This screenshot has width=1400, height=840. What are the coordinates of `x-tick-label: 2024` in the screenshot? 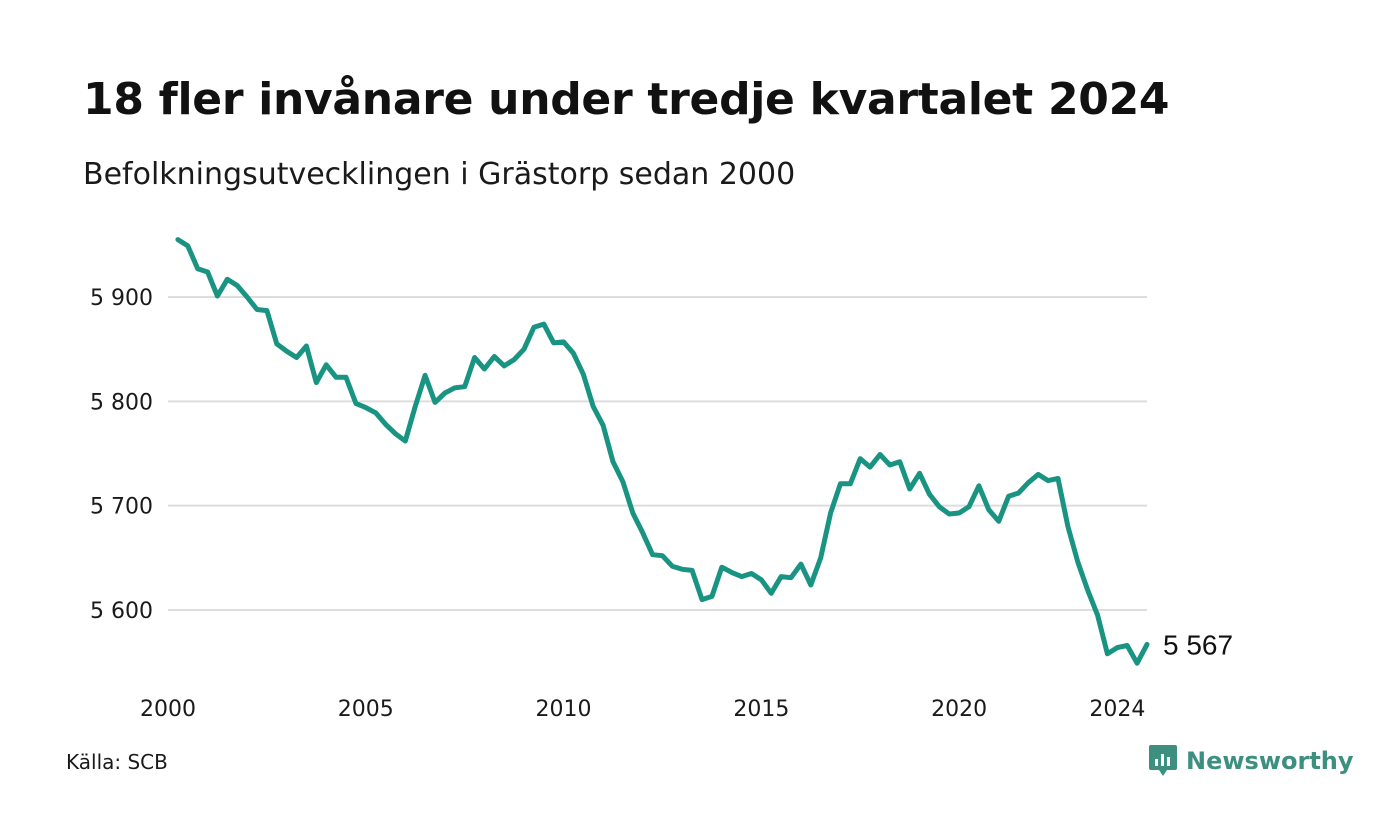 It's located at (1117, 709).